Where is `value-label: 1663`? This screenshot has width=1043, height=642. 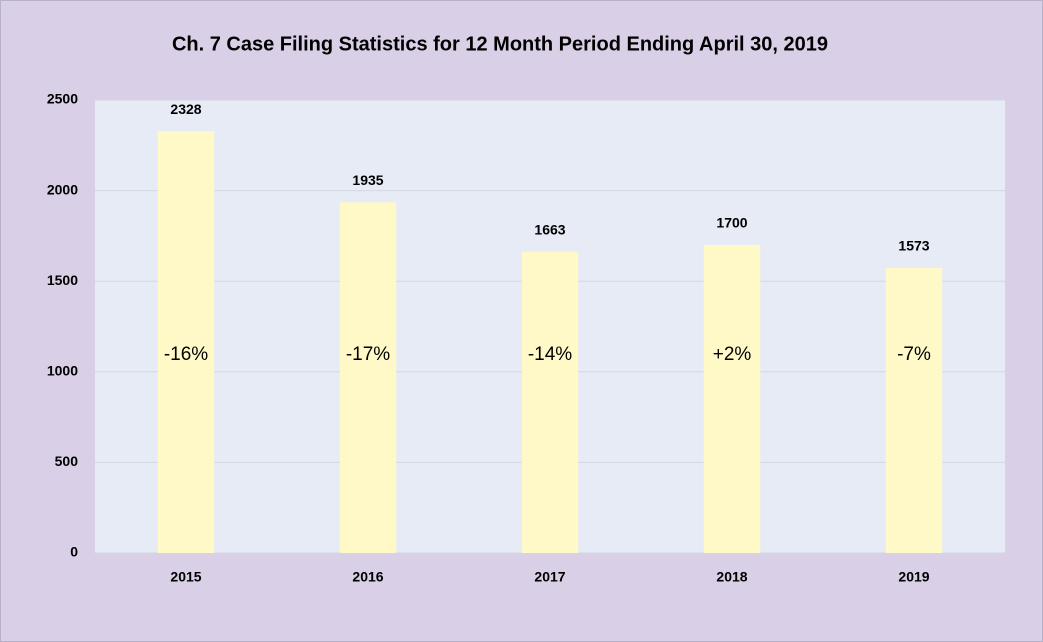 value-label: 1663 is located at coordinates (549, 229).